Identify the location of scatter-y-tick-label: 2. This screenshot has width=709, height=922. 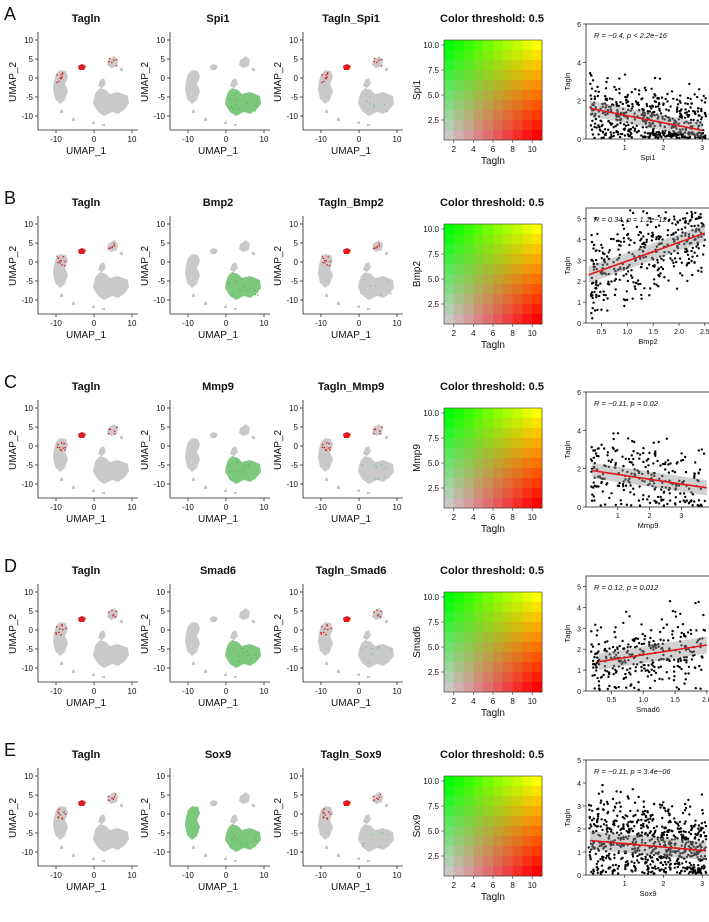
(579, 650).